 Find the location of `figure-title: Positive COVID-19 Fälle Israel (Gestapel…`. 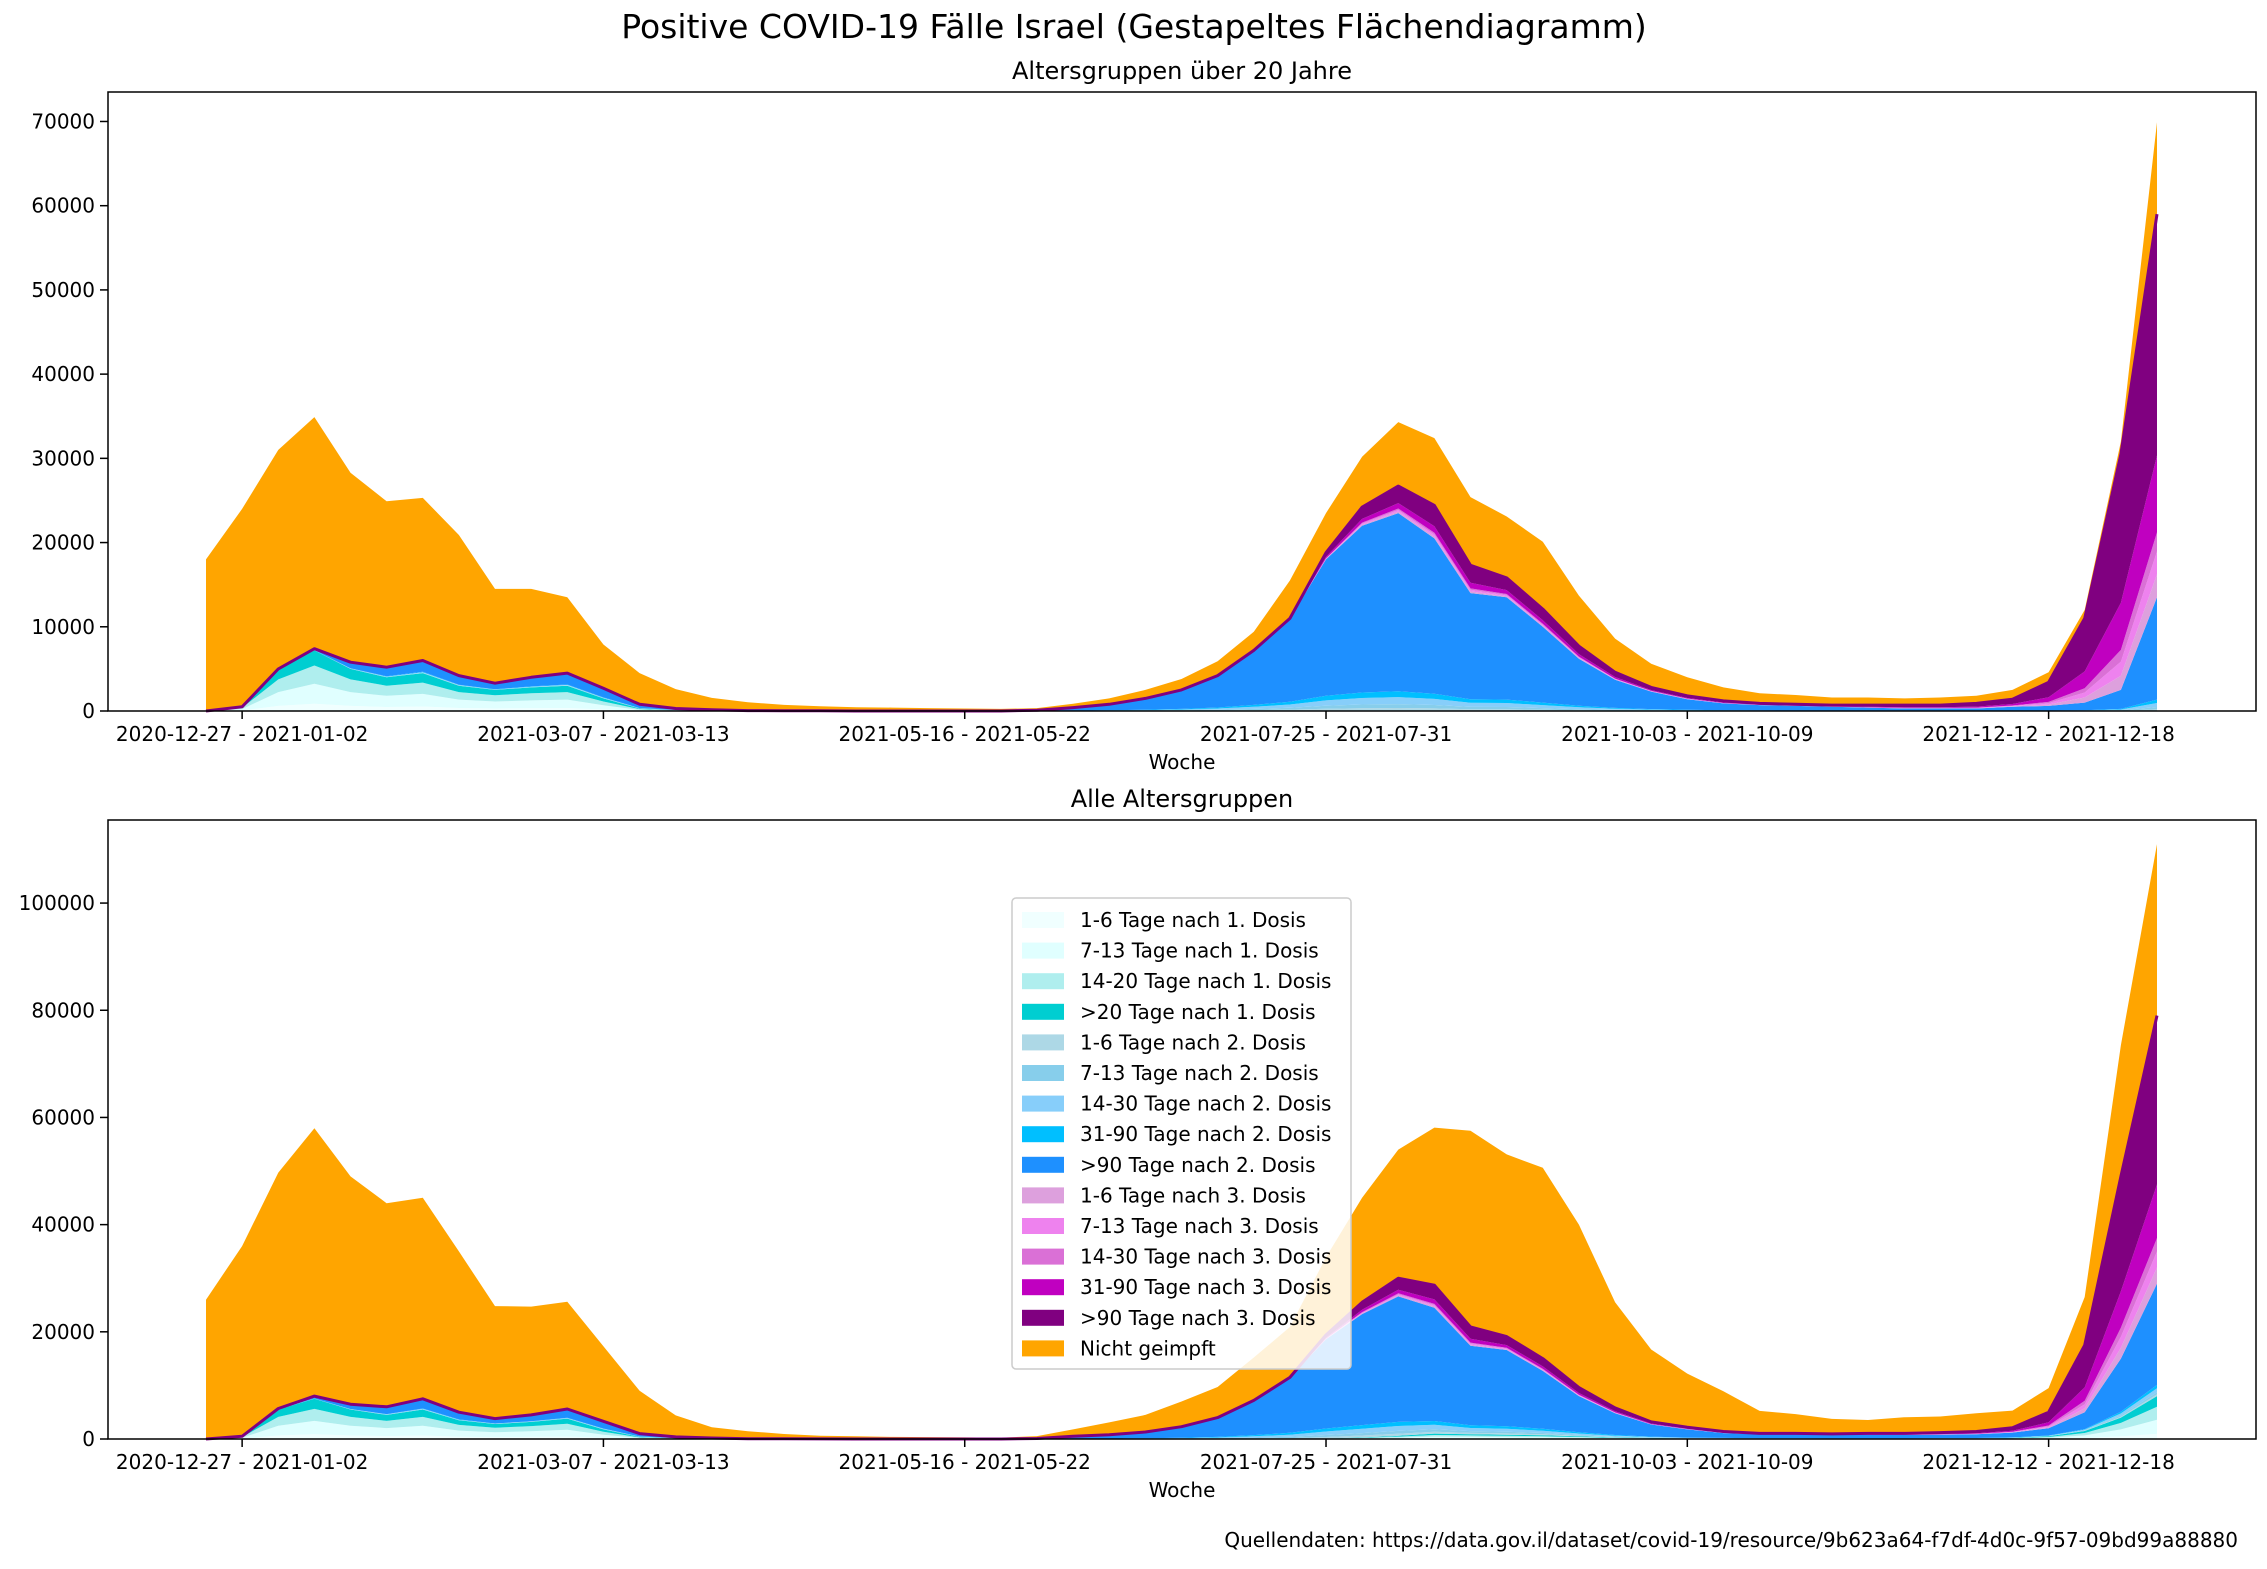

figure-title: Positive COVID-19 Fälle Israel (Gestapel… is located at coordinates (1134, 26).